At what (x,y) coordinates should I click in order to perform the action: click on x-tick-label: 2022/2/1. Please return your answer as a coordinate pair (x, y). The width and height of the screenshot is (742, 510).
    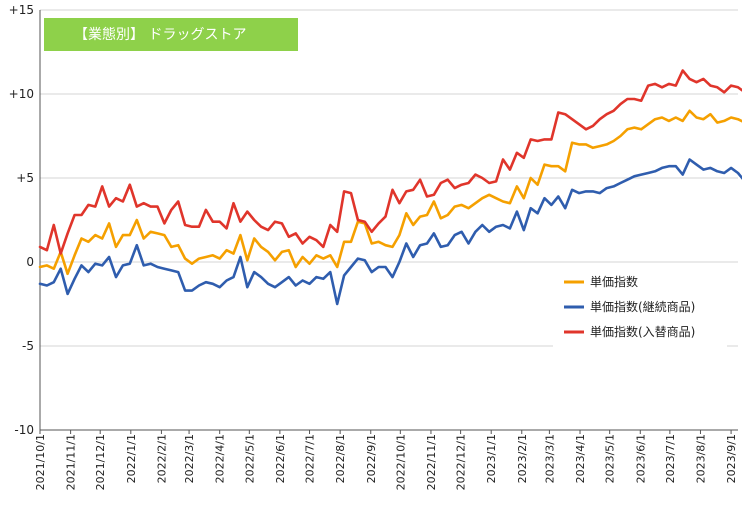
    Looking at the image, I should click on (161, 458).